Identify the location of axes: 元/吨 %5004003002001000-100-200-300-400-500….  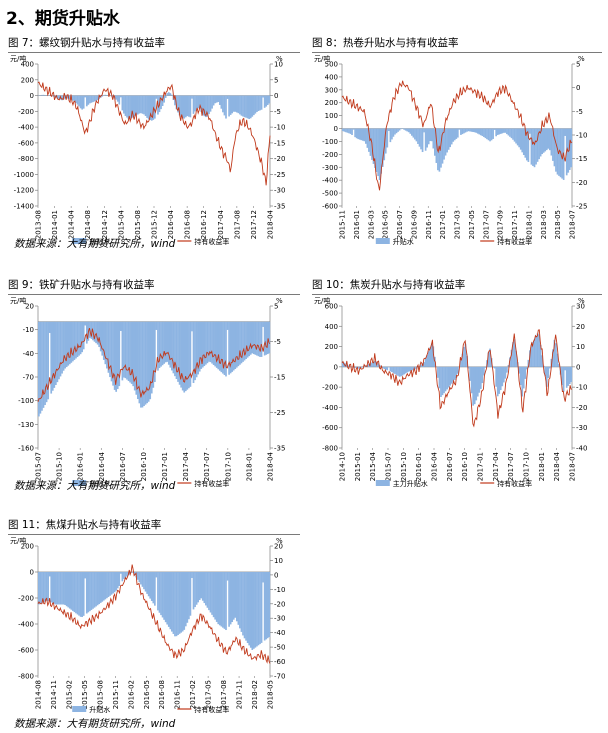
(450, 146).